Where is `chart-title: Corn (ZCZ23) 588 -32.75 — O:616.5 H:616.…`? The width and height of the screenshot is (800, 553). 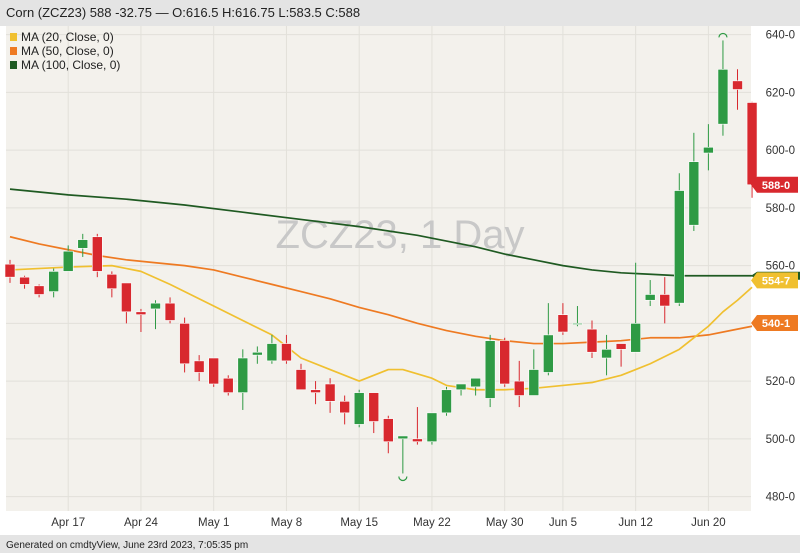
chart-title: Corn (ZCZ23) 588 -32.75 — O:616.5 H:616.… is located at coordinates (183, 12).